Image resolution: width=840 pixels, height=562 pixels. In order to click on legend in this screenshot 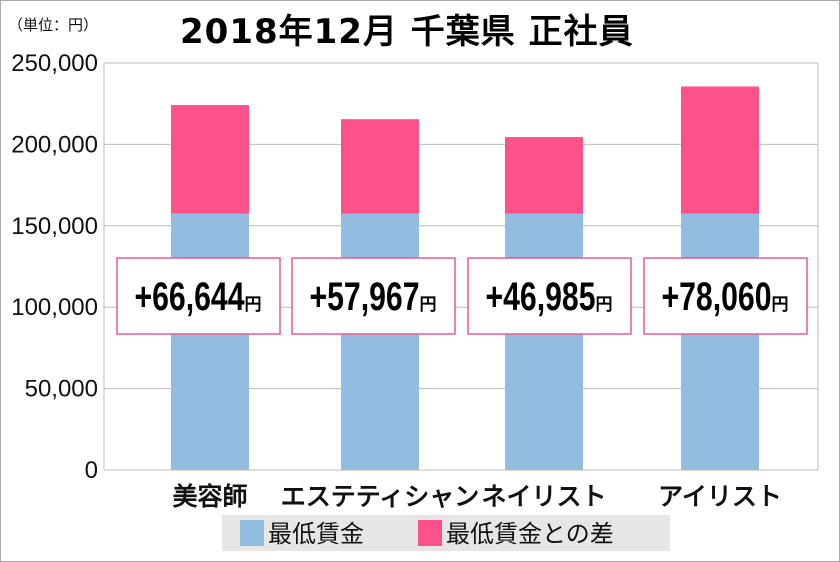, I will do `click(446, 533)`.